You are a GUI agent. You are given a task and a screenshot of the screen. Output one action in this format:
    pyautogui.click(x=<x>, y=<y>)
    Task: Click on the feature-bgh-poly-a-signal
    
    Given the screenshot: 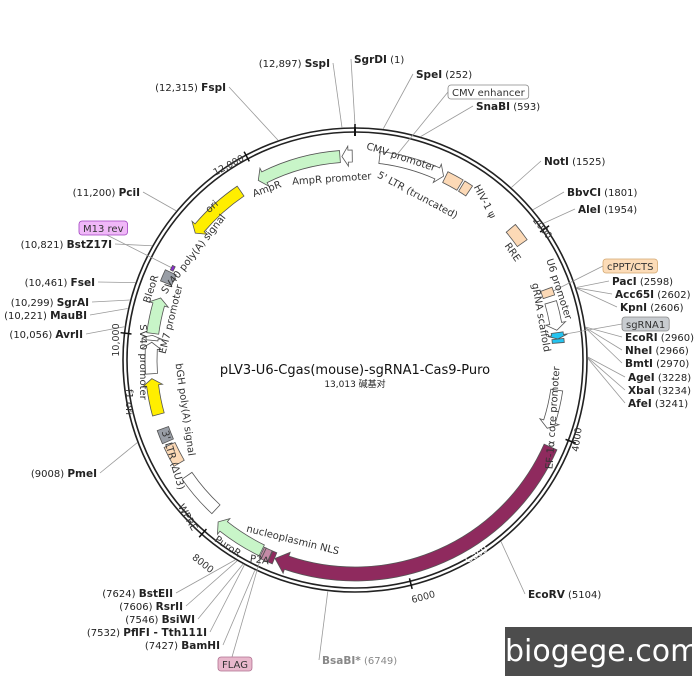 What is the action you would take?
    pyautogui.click(x=165, y=435)
    